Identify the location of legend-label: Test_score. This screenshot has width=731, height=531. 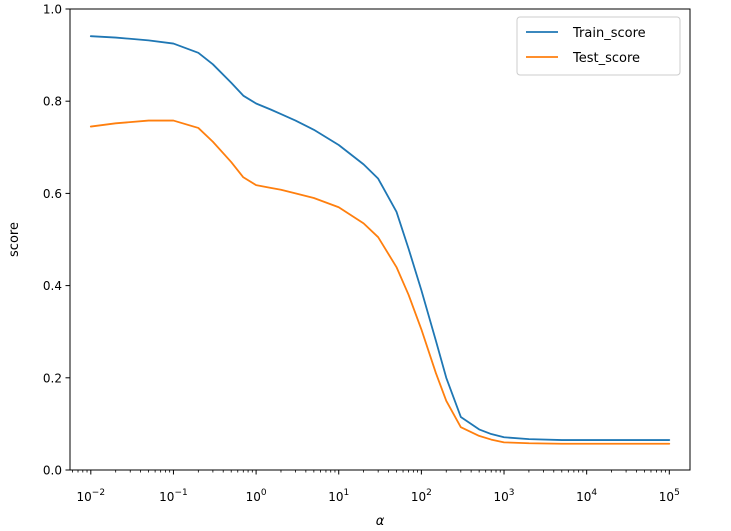
(606, 58).